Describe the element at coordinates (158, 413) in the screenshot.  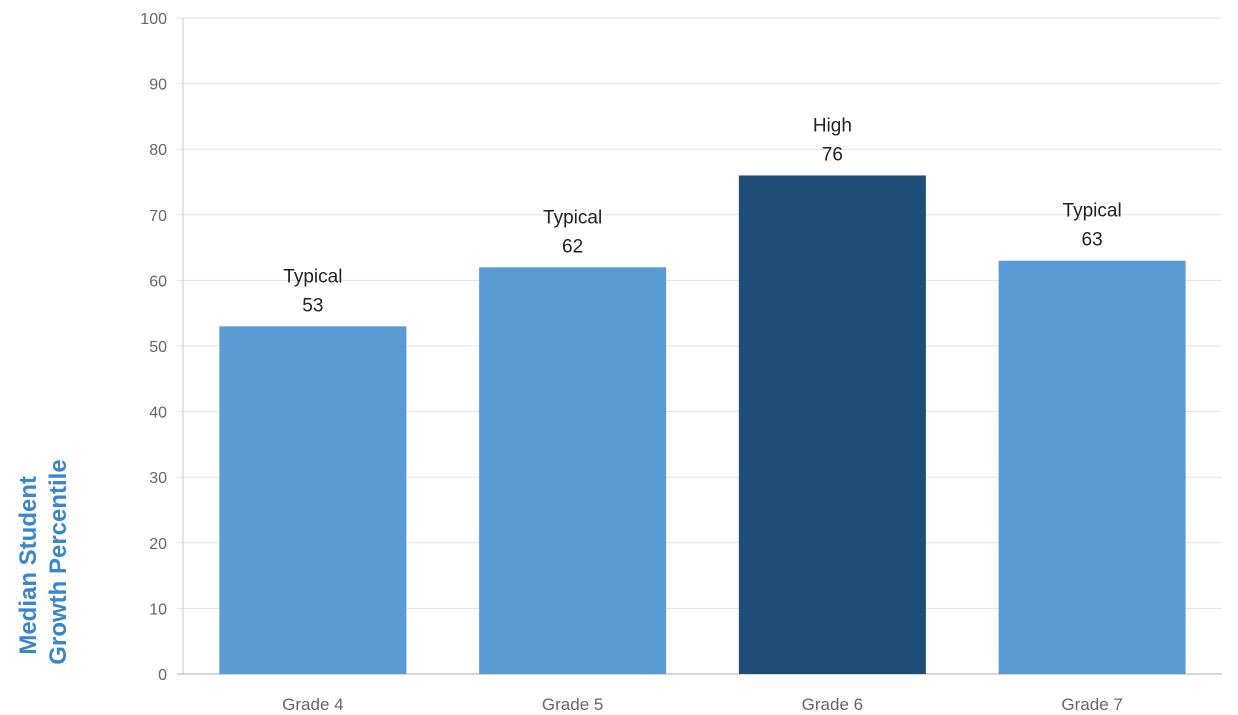
I see `y-tick-label: 40` at that location.